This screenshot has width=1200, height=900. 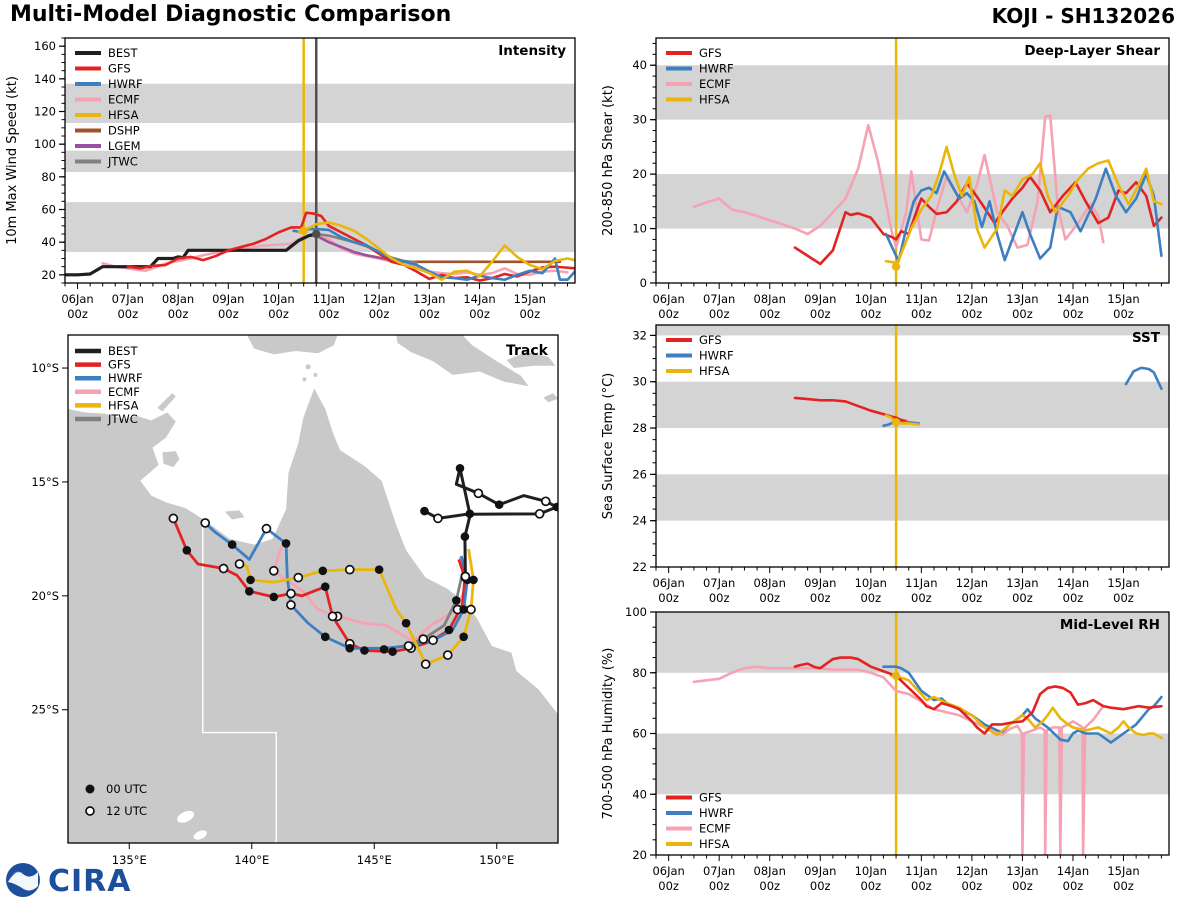 I want to click on agency-logos: CIRA, so click(x=68, y=881).